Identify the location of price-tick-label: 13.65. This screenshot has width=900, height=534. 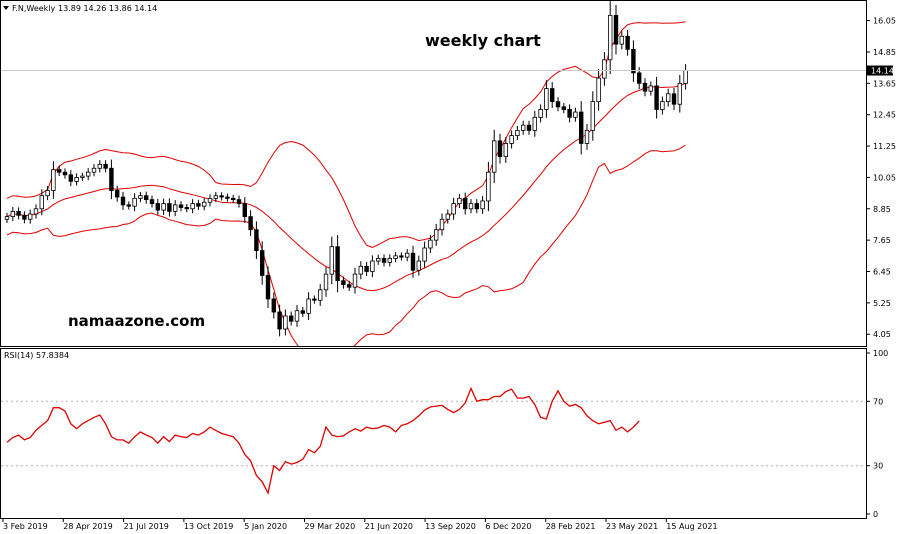
(884, 83).